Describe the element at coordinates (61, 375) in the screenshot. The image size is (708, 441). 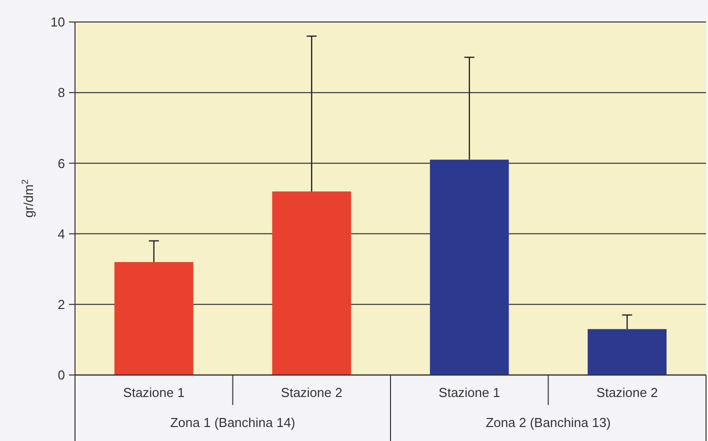
I see `y-tick-label: 0` at that location.